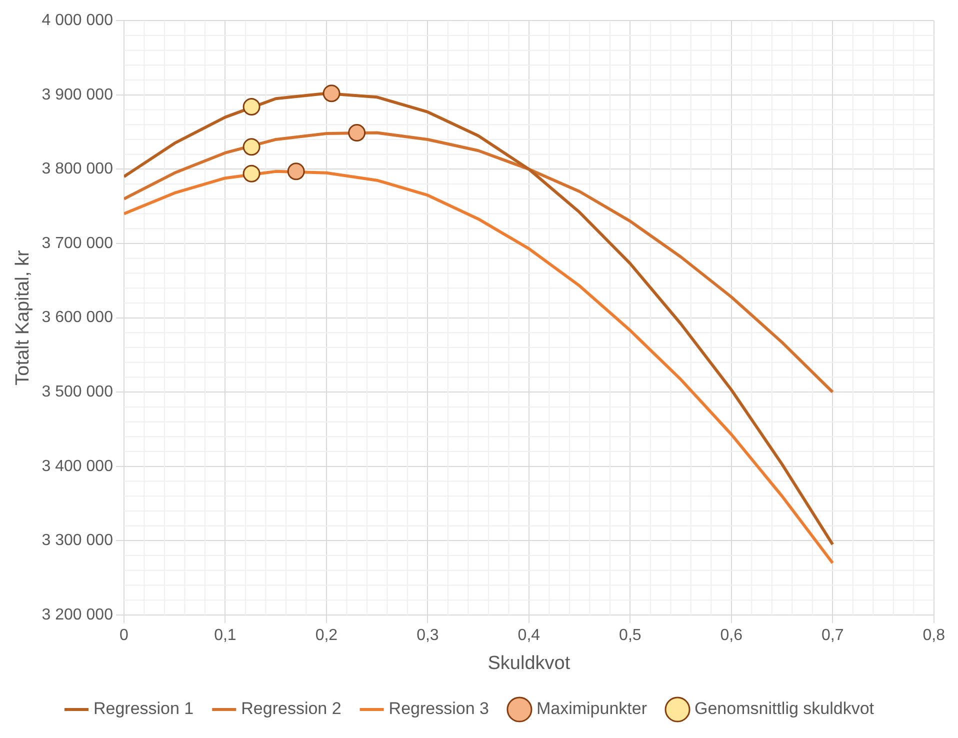 The image size is (958, 738). Describe the element at coordinates (78, 541) in the screenshot. I see `y-tick-label: 3 300 000` at that location.